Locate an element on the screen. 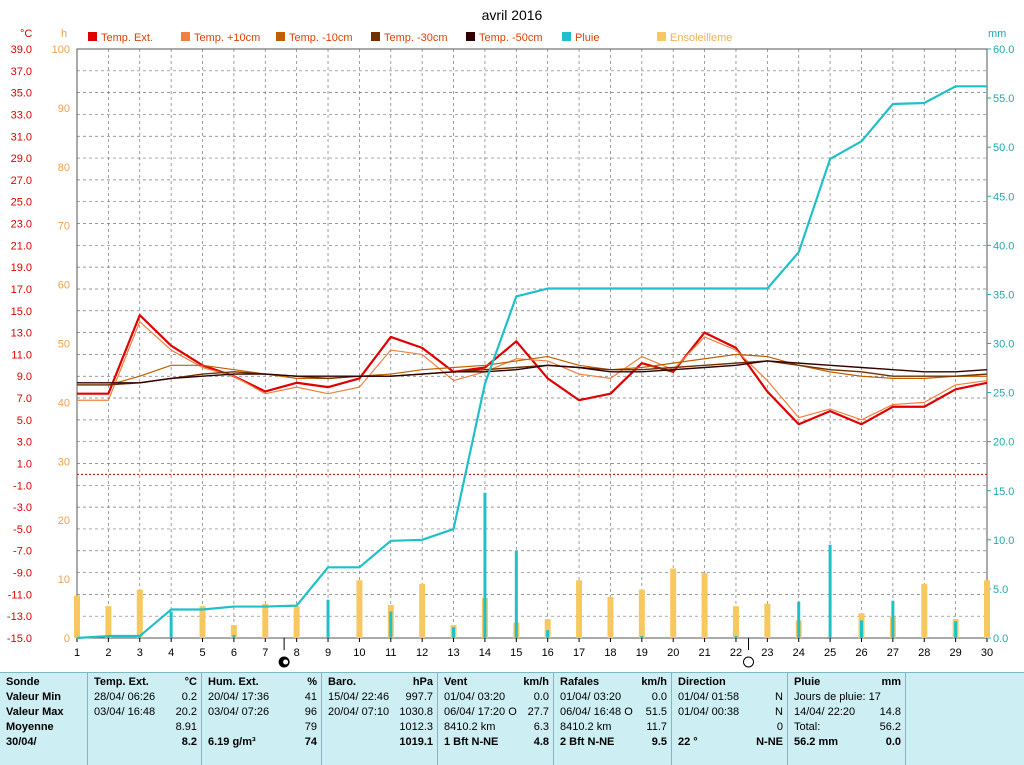 This screenshot has width=1024, height=765. temp-tick-label: 27.0 is located at coordinates (21, 181).